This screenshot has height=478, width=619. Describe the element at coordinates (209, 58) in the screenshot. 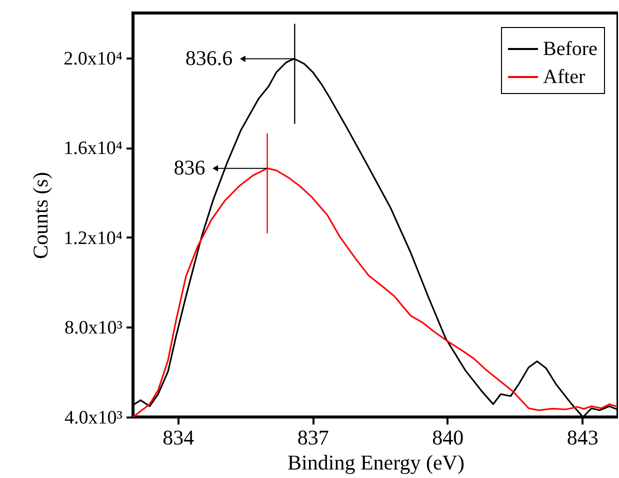

I see `annotation: 836.6` at that location.